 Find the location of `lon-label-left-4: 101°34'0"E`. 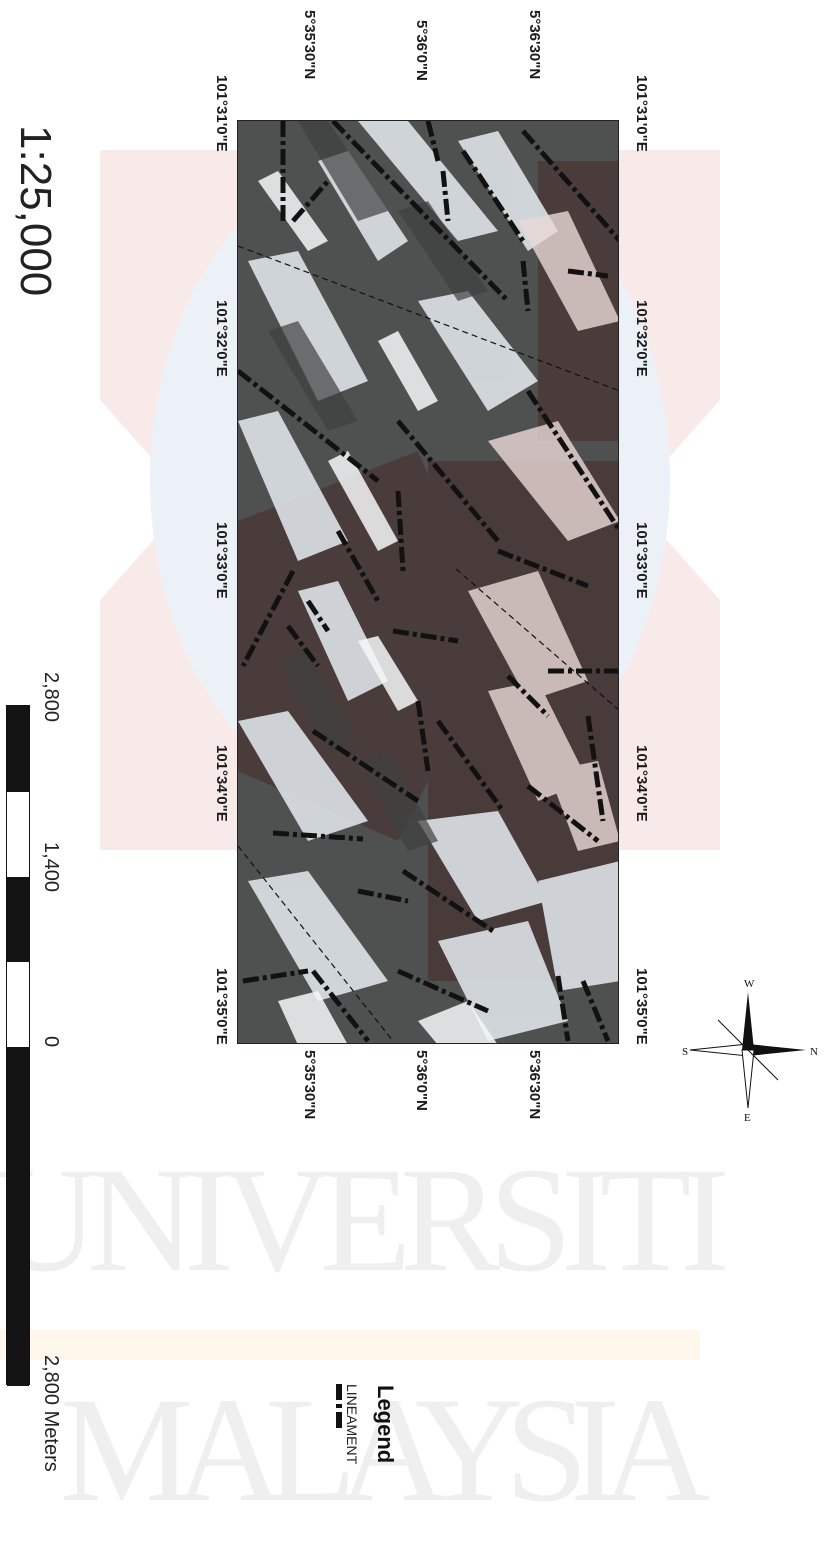

lon-label-left-4: 101°34'0"E is located at coordinates (221, 783).